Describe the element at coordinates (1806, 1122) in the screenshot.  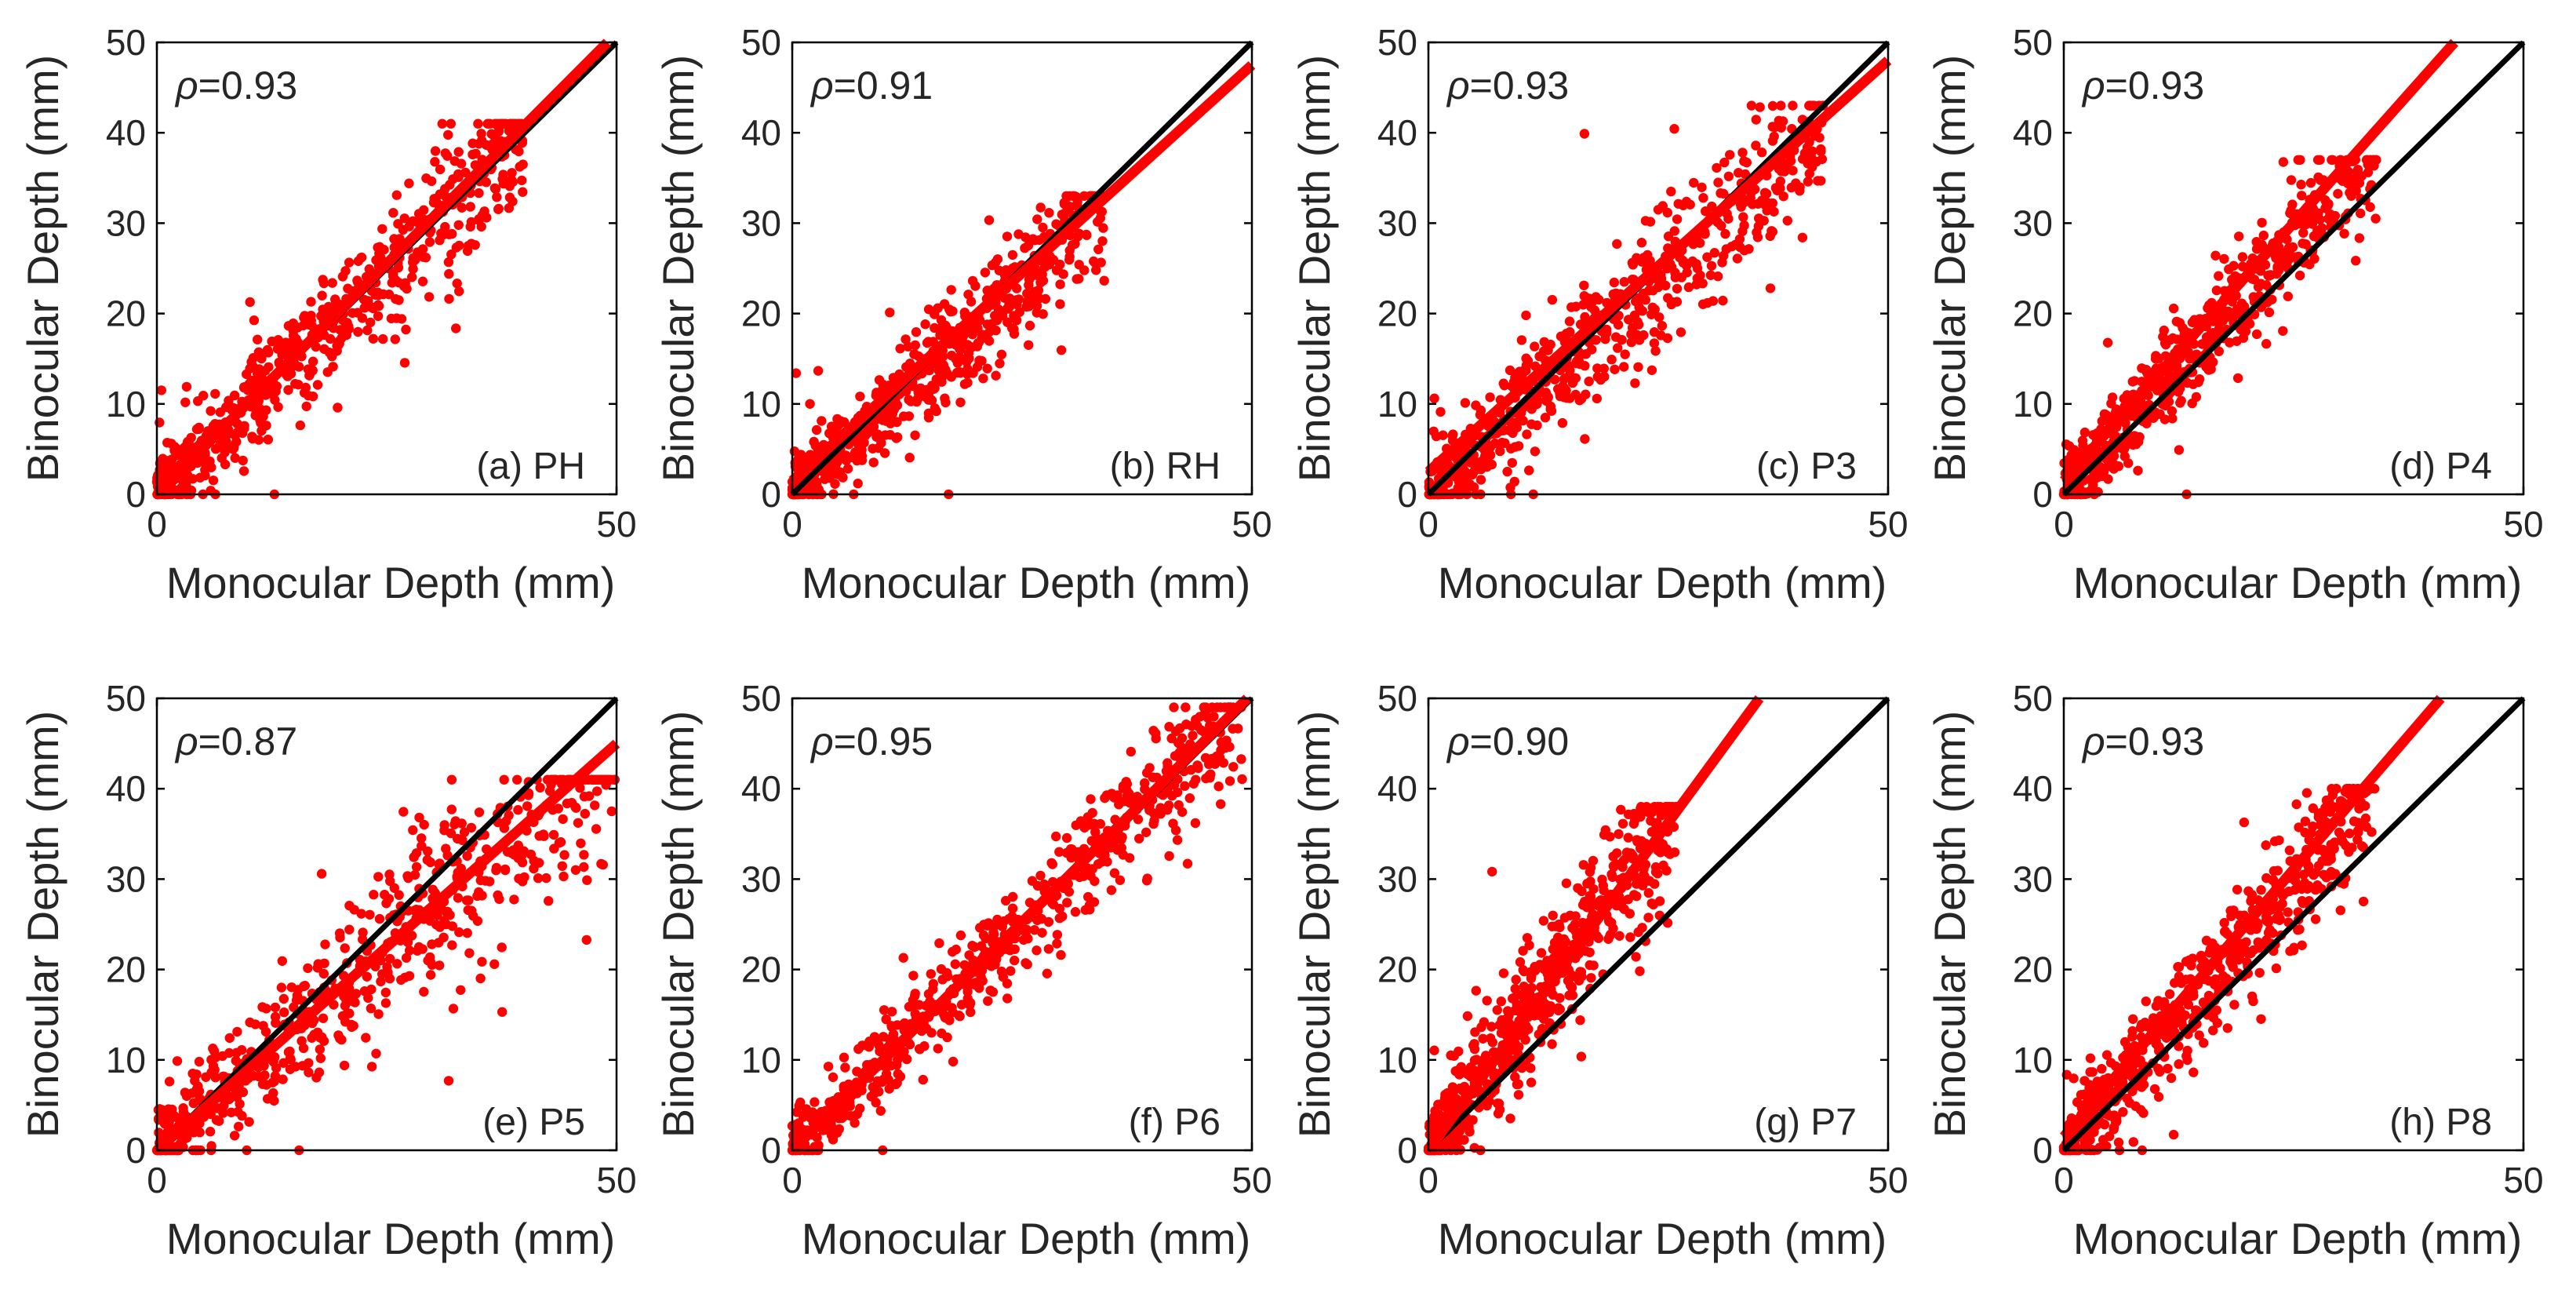
I see `panel-label: (g) P7` at that location.